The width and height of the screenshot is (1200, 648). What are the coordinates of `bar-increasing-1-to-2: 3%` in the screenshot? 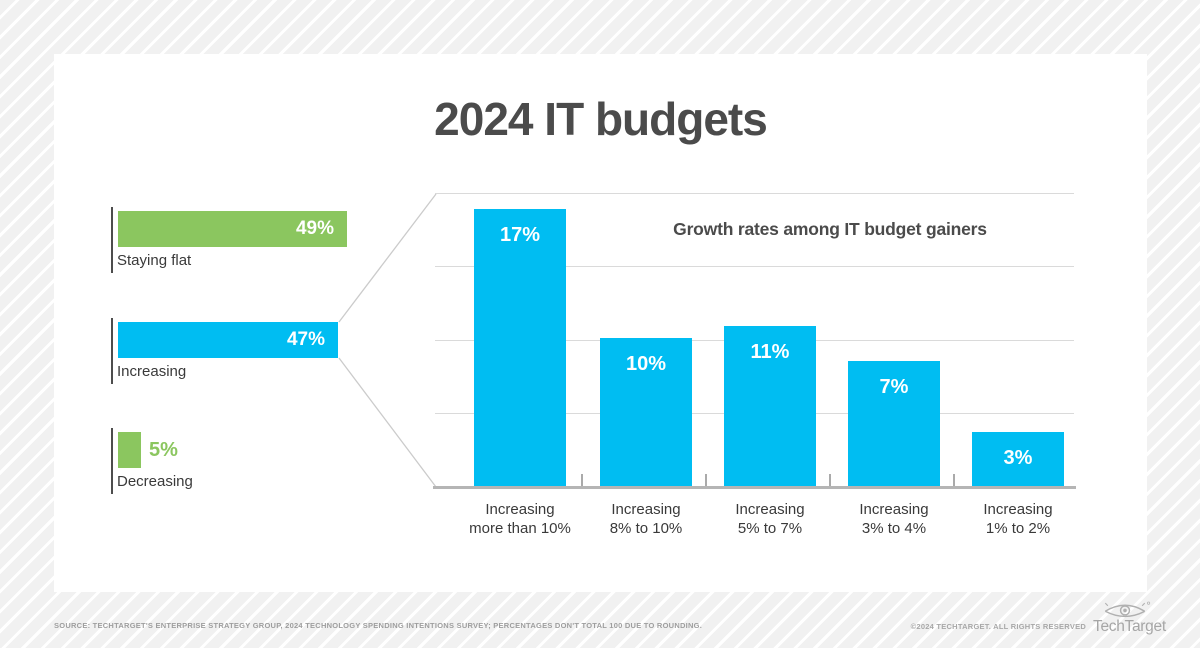 It's located at (1018, 459).